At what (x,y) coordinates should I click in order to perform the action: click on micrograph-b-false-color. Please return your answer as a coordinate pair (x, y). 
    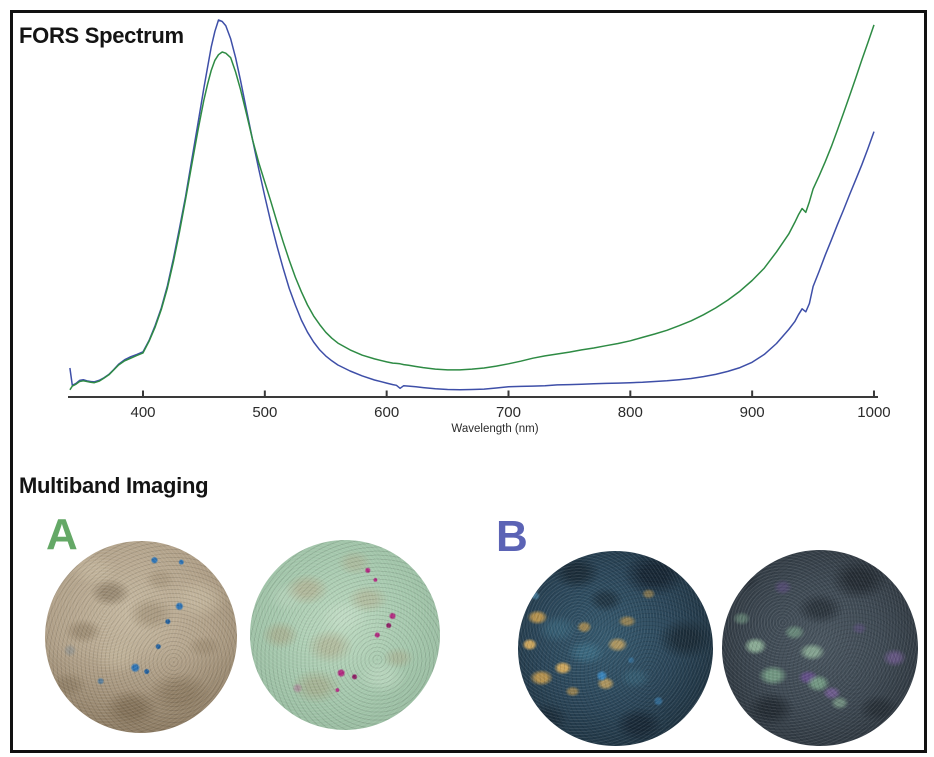
    Looking at the image, I should click on (820, 648).